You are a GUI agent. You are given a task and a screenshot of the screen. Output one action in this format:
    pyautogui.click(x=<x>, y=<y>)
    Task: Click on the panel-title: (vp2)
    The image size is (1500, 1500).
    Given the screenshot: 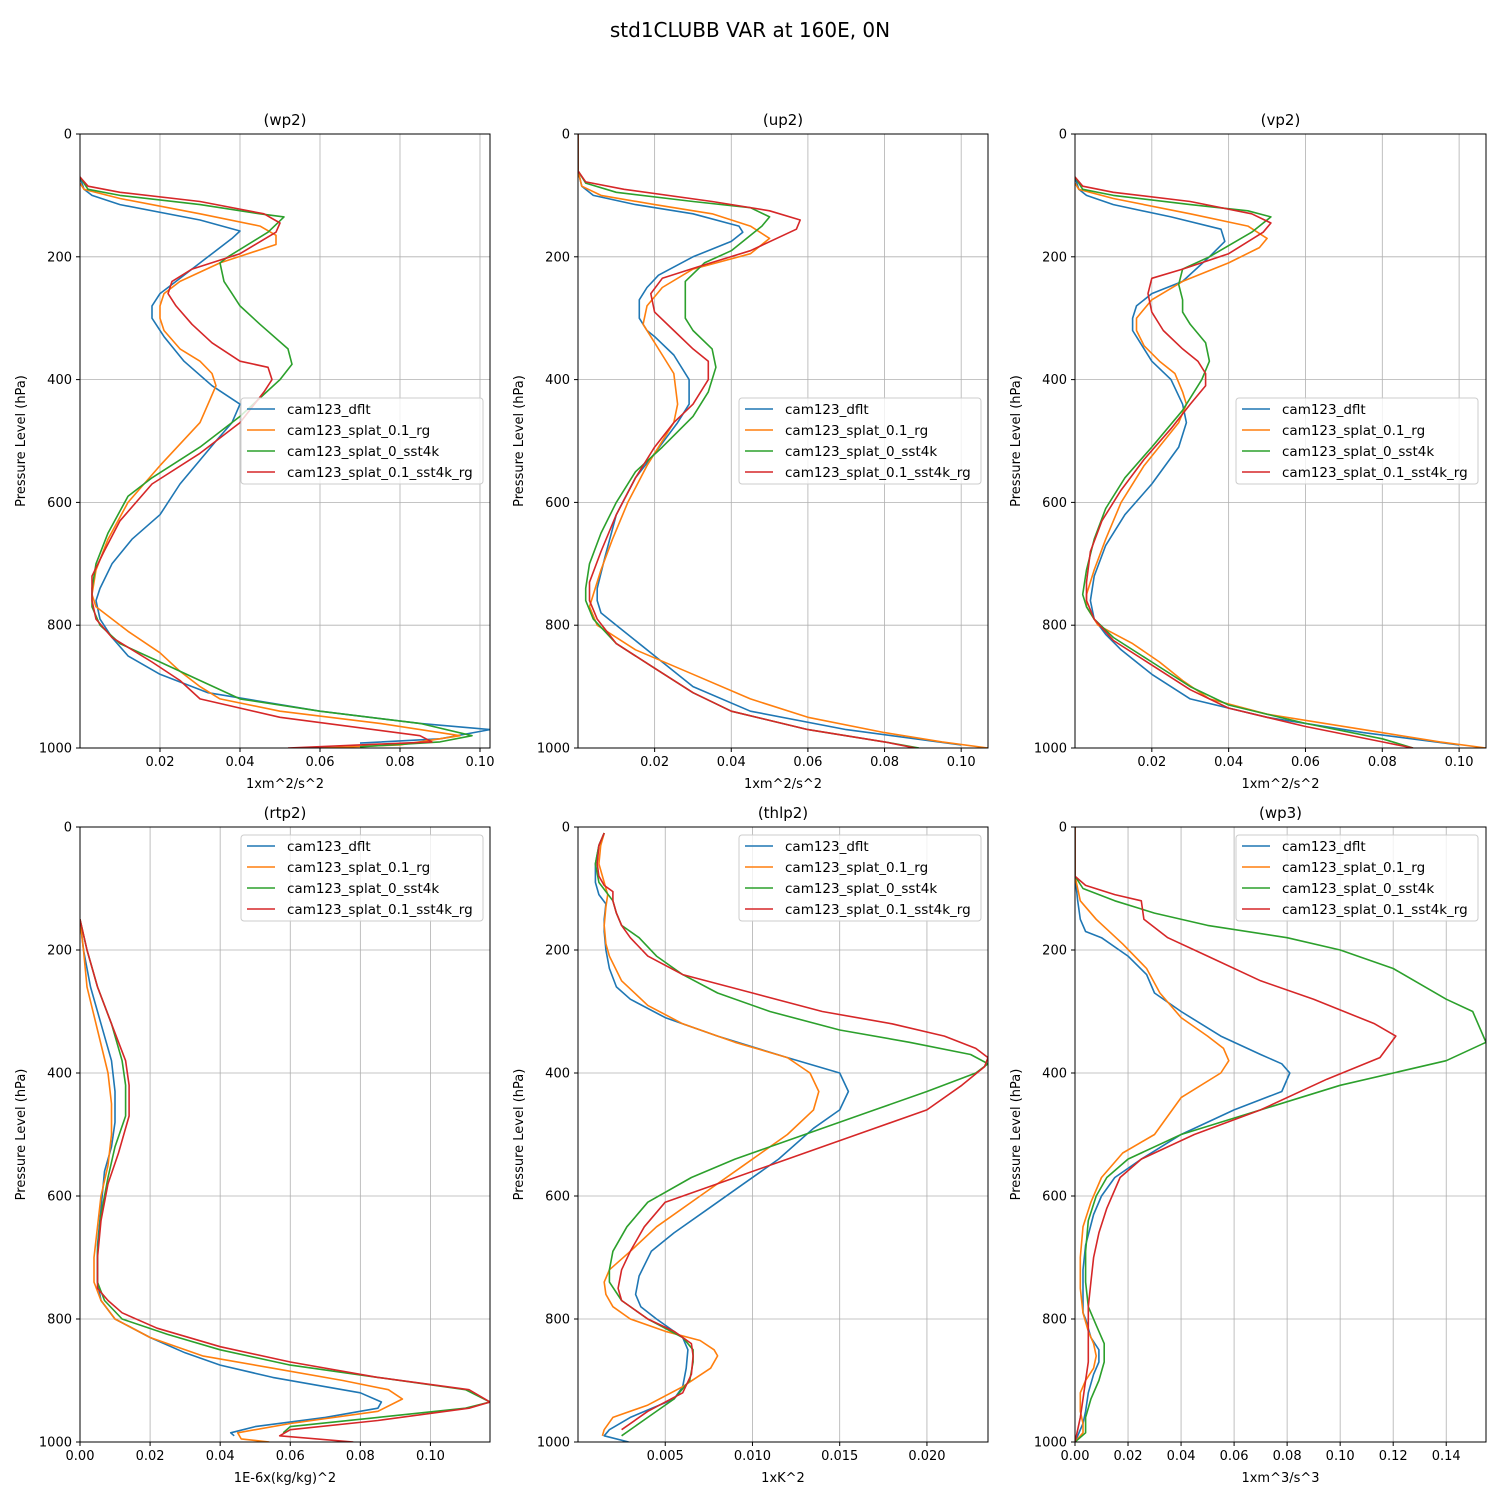 What is the action you would take?
    pyautogui.click(x=1281, y=120)
    